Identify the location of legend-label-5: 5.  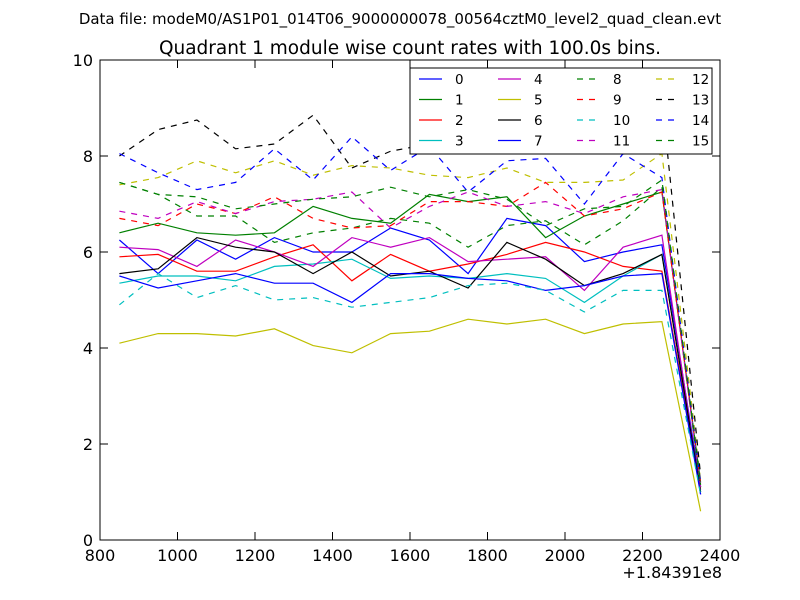
(538, 101).